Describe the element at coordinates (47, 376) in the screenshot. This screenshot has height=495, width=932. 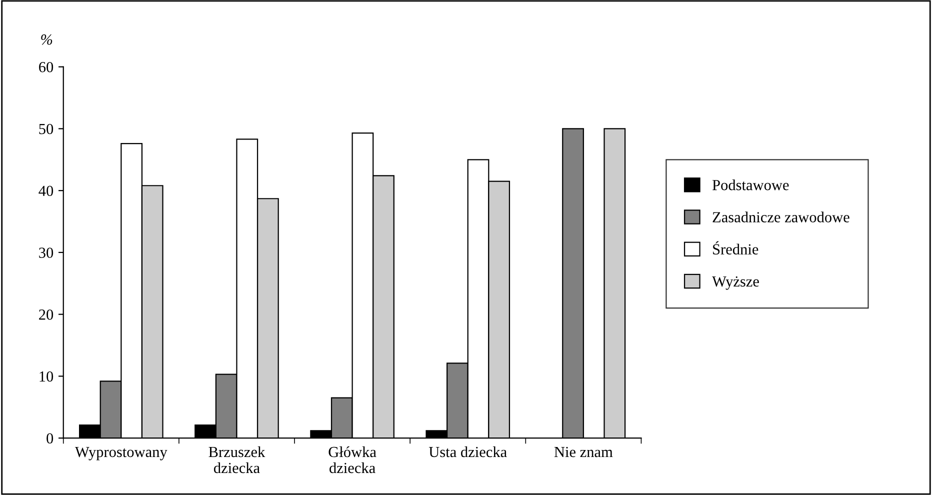
I see `y-tick-label: 10` at that location.